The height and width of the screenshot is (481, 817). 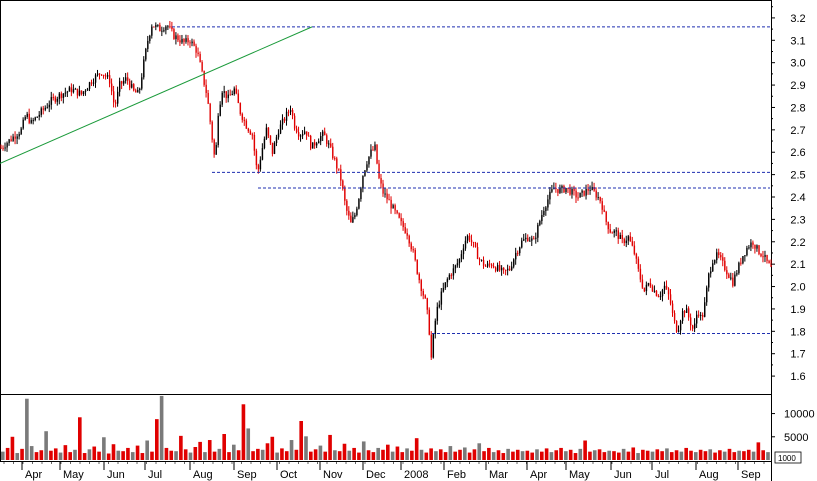 I want to click on month-label: Sep, so click(x=751, y=475).